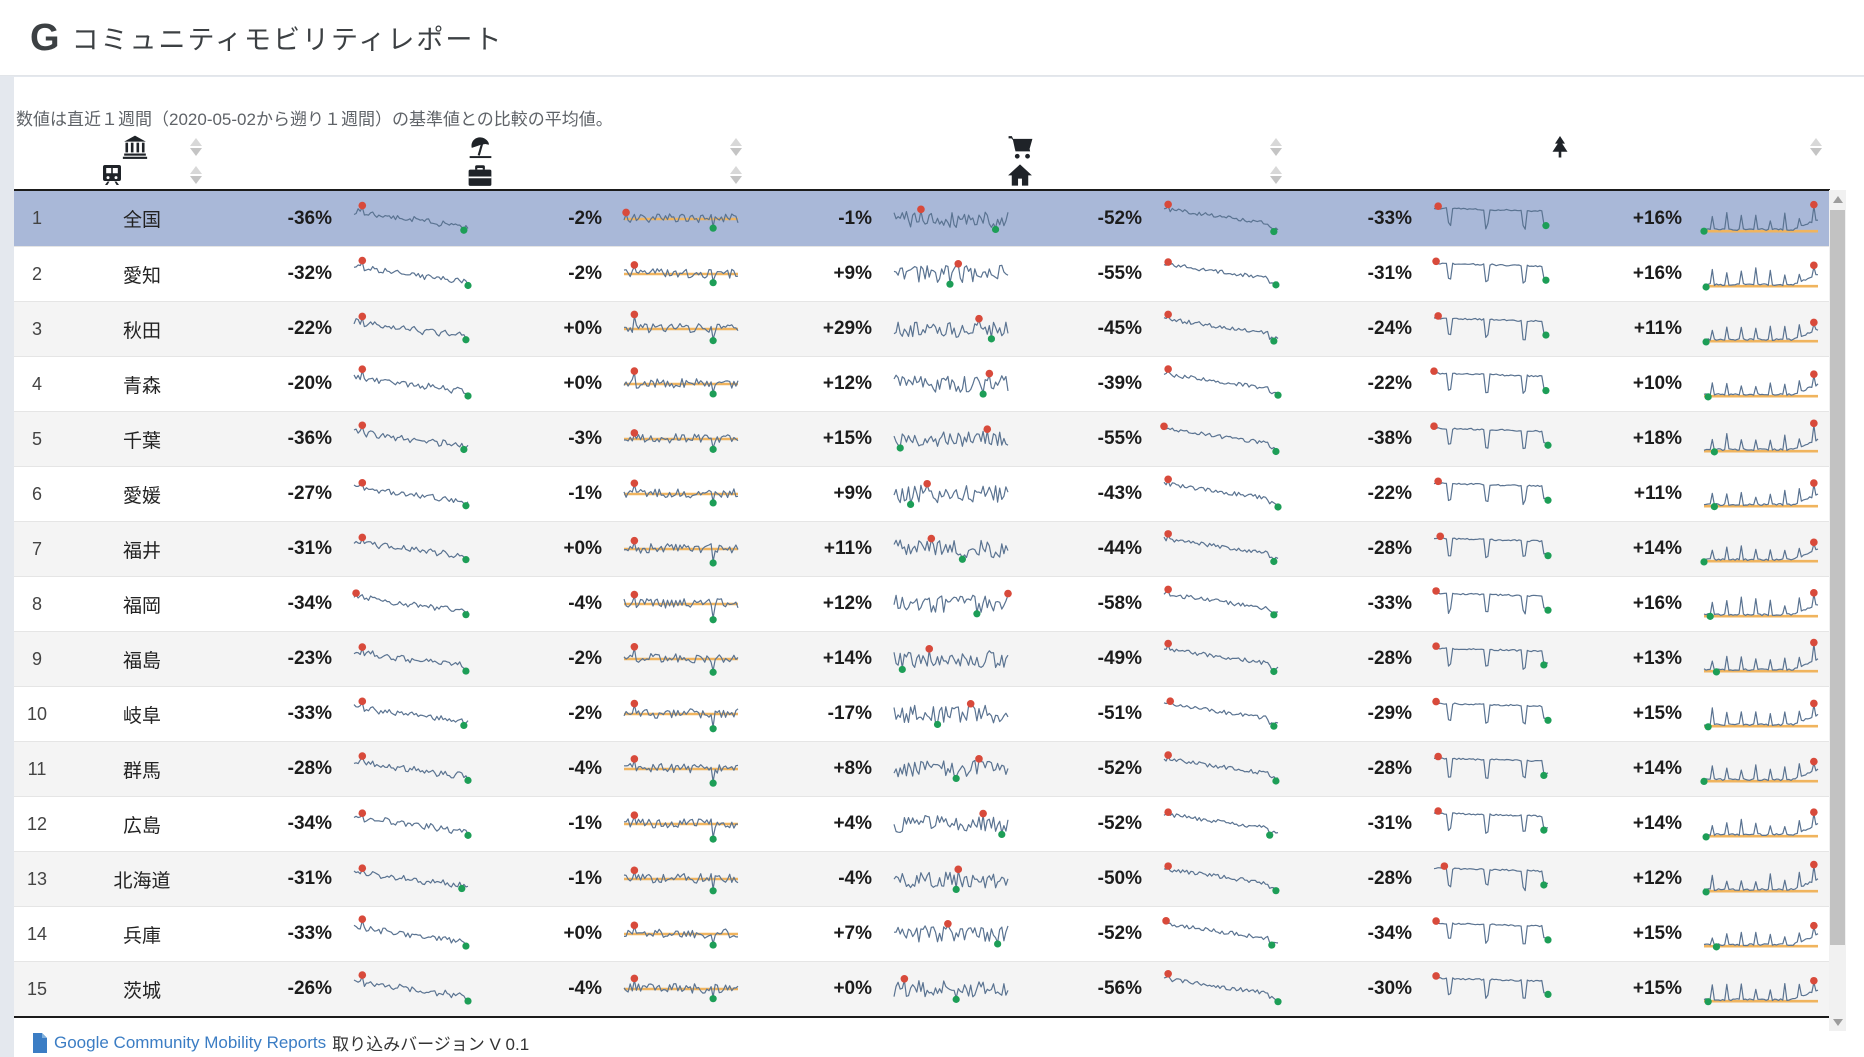  I want to click on table-row: 1 全国 -36% -2% -1% -52% -33% +16%, so click(922, 218).